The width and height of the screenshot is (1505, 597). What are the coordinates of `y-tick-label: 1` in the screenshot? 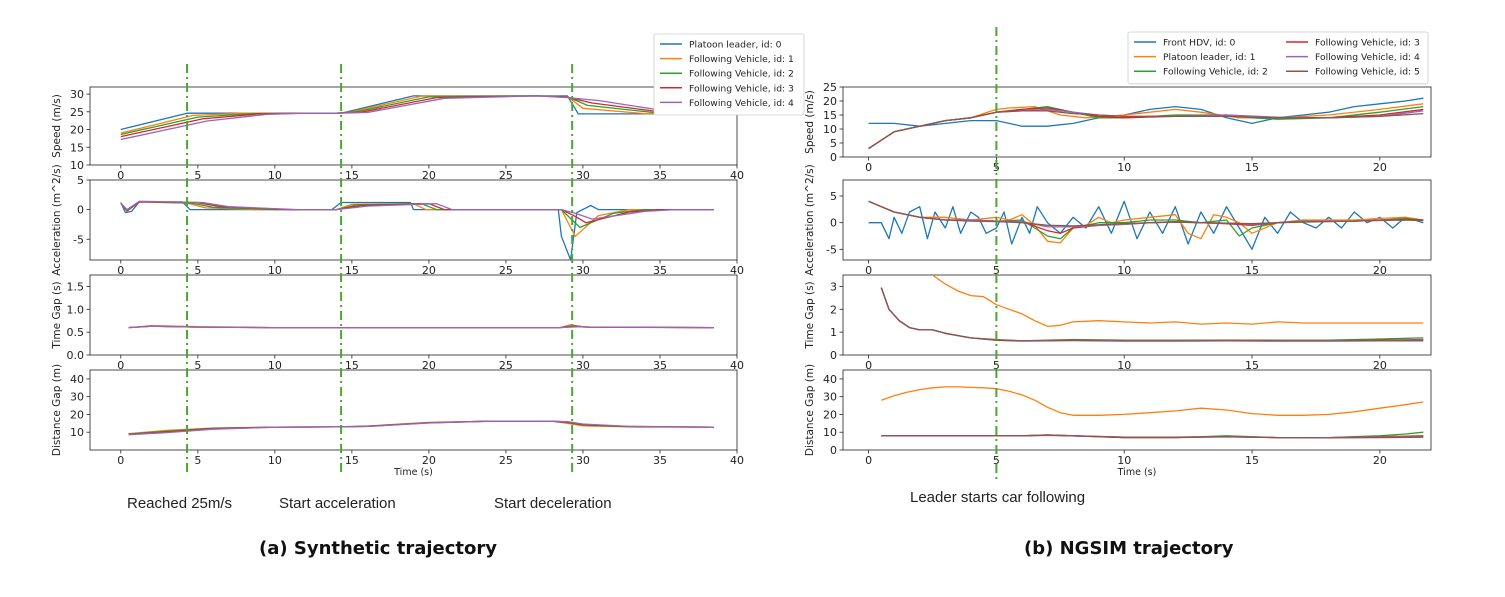 It's located at (833, 332).